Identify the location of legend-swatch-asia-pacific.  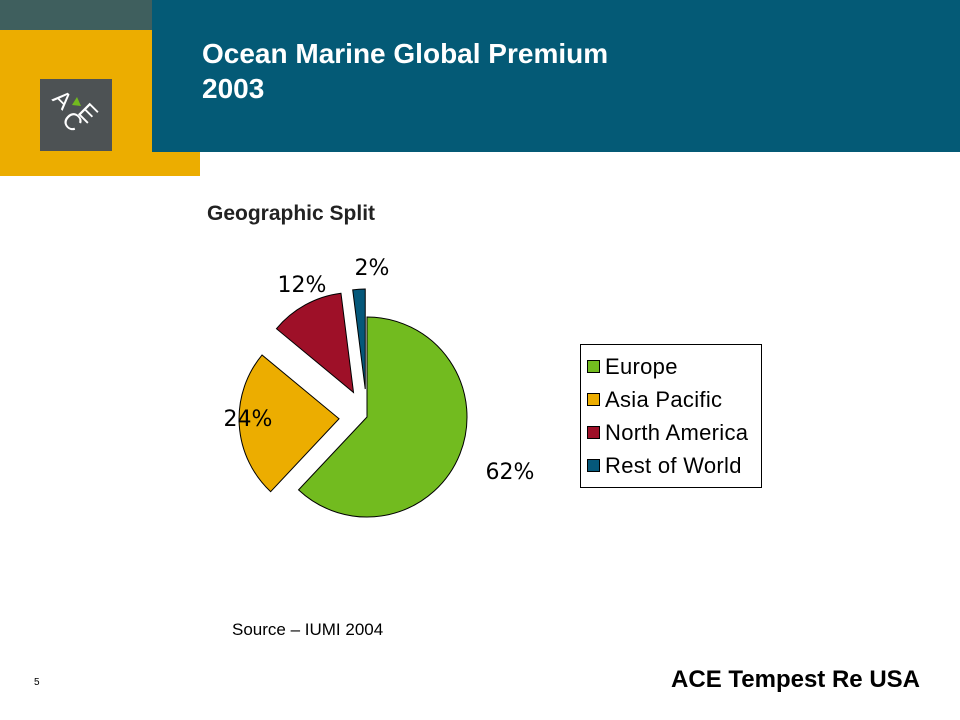
(593, 399).